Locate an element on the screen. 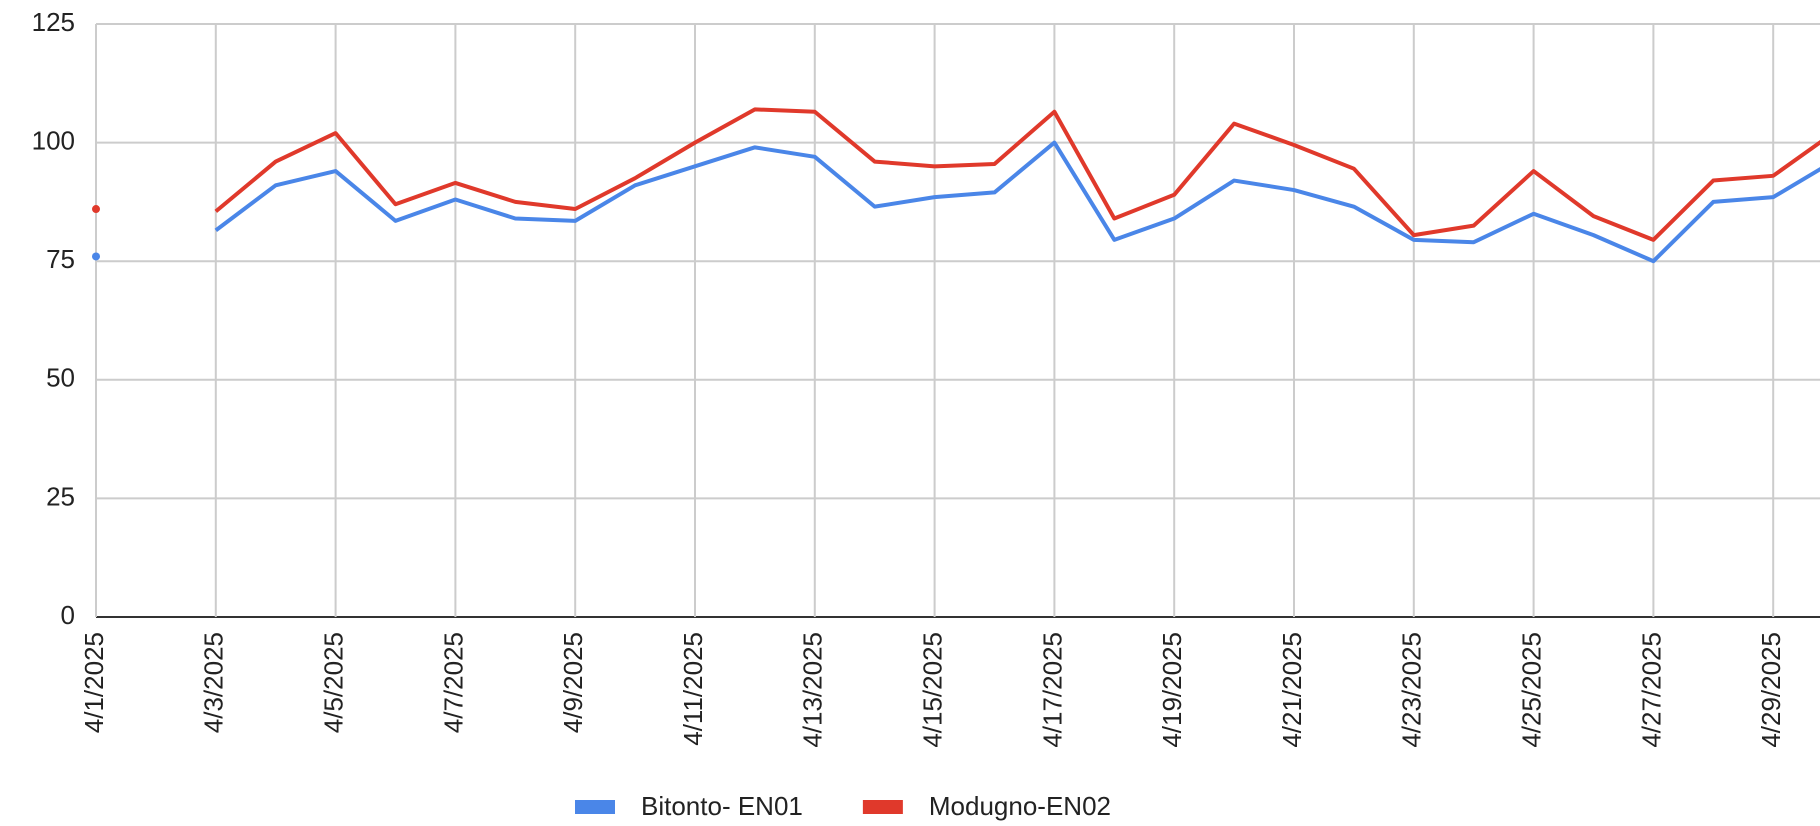 Image resolution: width=1820 pixels, height=826 pixels. y-tick-label: 100 is located at coordinates (53, 140).